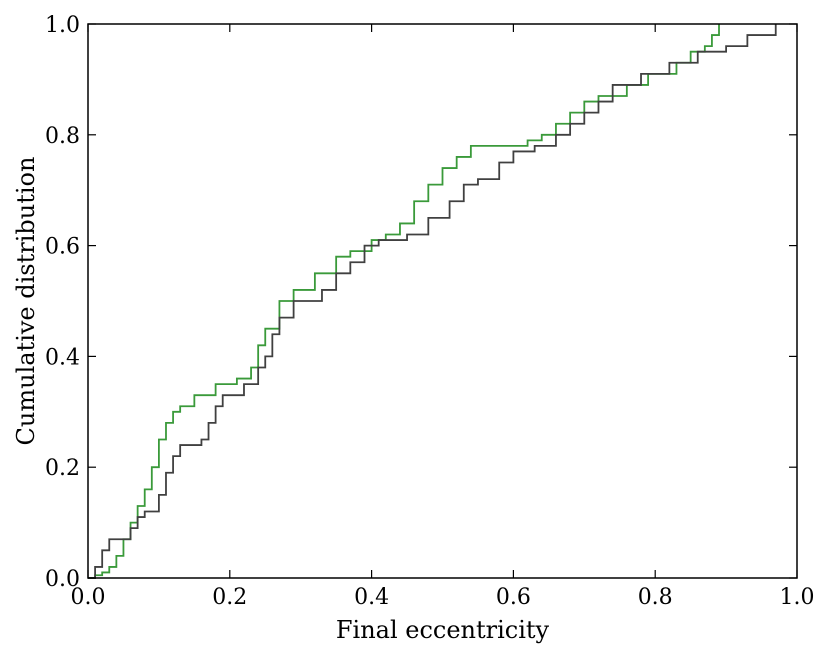  Describe the element at coordinates (62, 468) in the screenshot. I see `y-tick-label: 0.2` at that location.